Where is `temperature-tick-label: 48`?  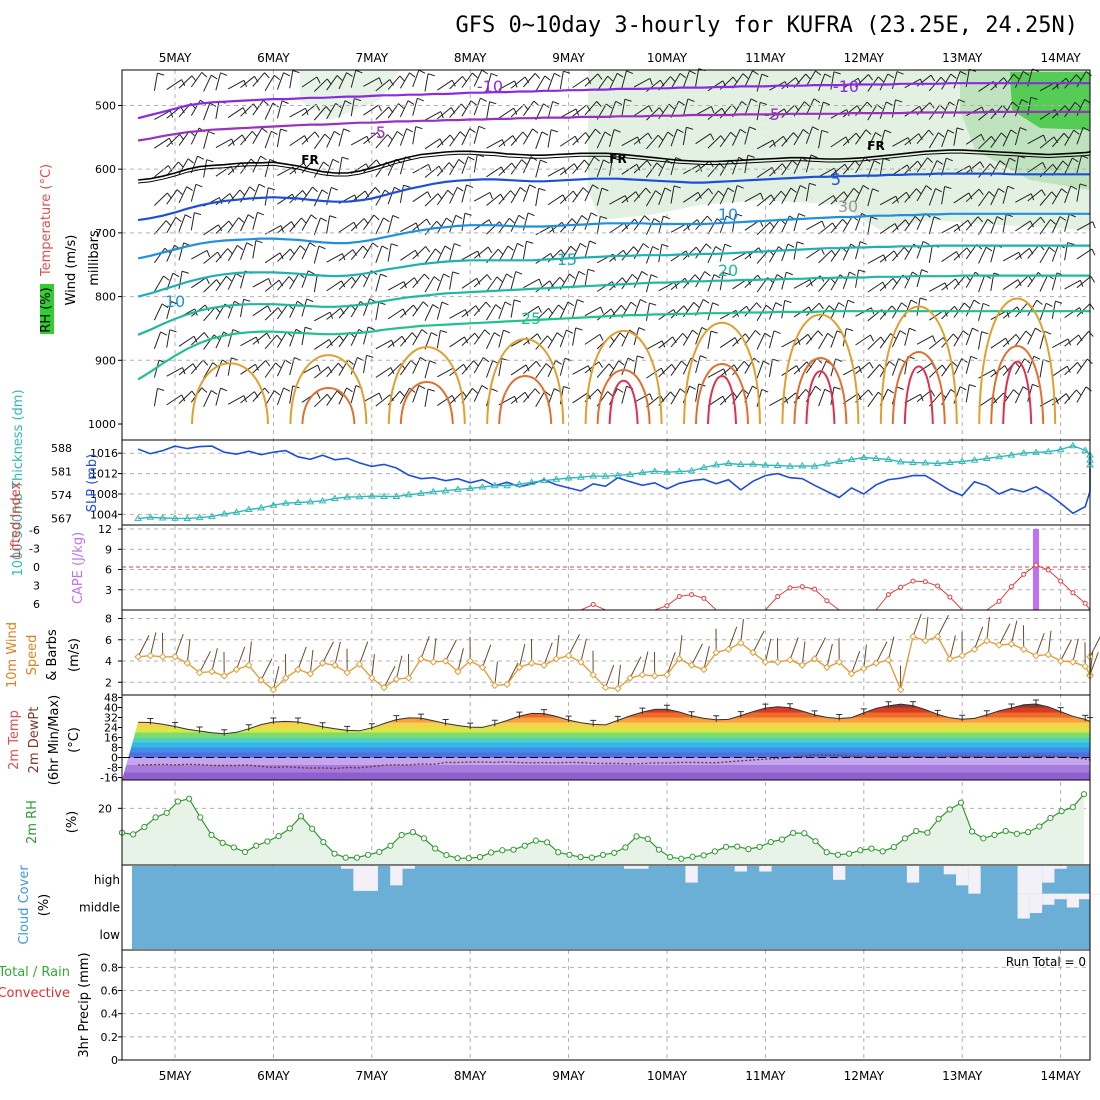
temperature-tick-label: 48 is located at coordinates (111, 698).